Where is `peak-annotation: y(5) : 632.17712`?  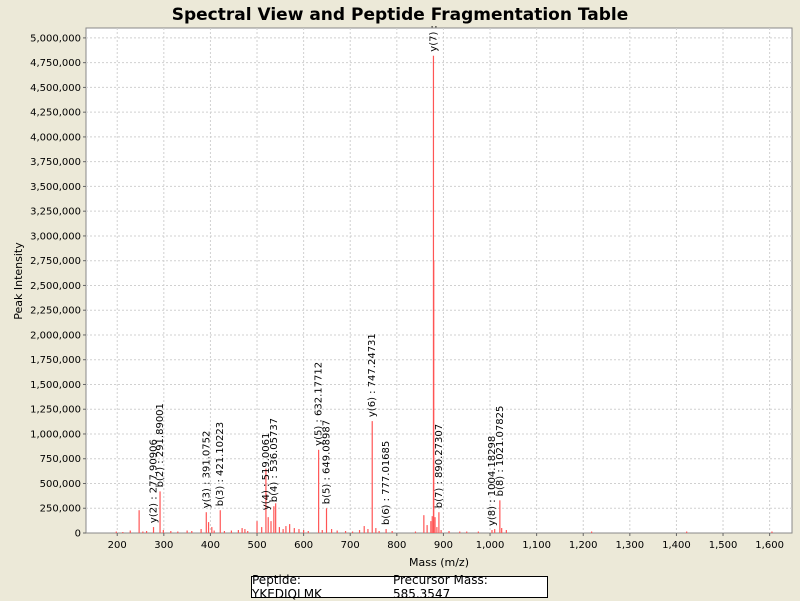 peak-annotation: y(5) : 632.17712 is located at coordinates (319, 404).